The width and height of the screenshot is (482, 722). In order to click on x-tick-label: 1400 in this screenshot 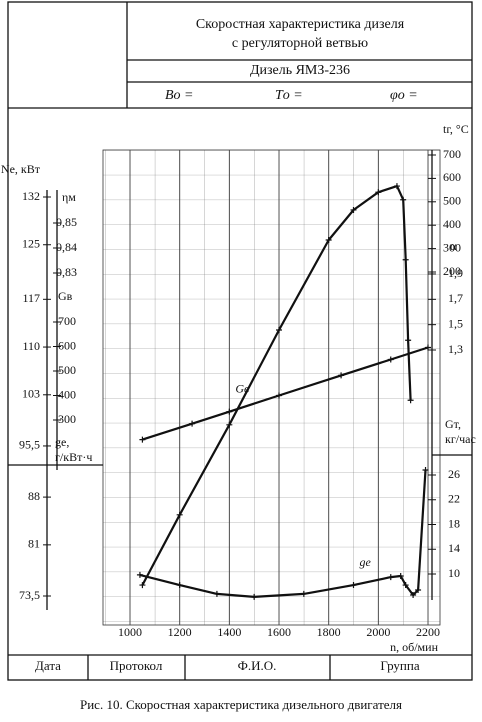, I will do `click(229, 632)`.